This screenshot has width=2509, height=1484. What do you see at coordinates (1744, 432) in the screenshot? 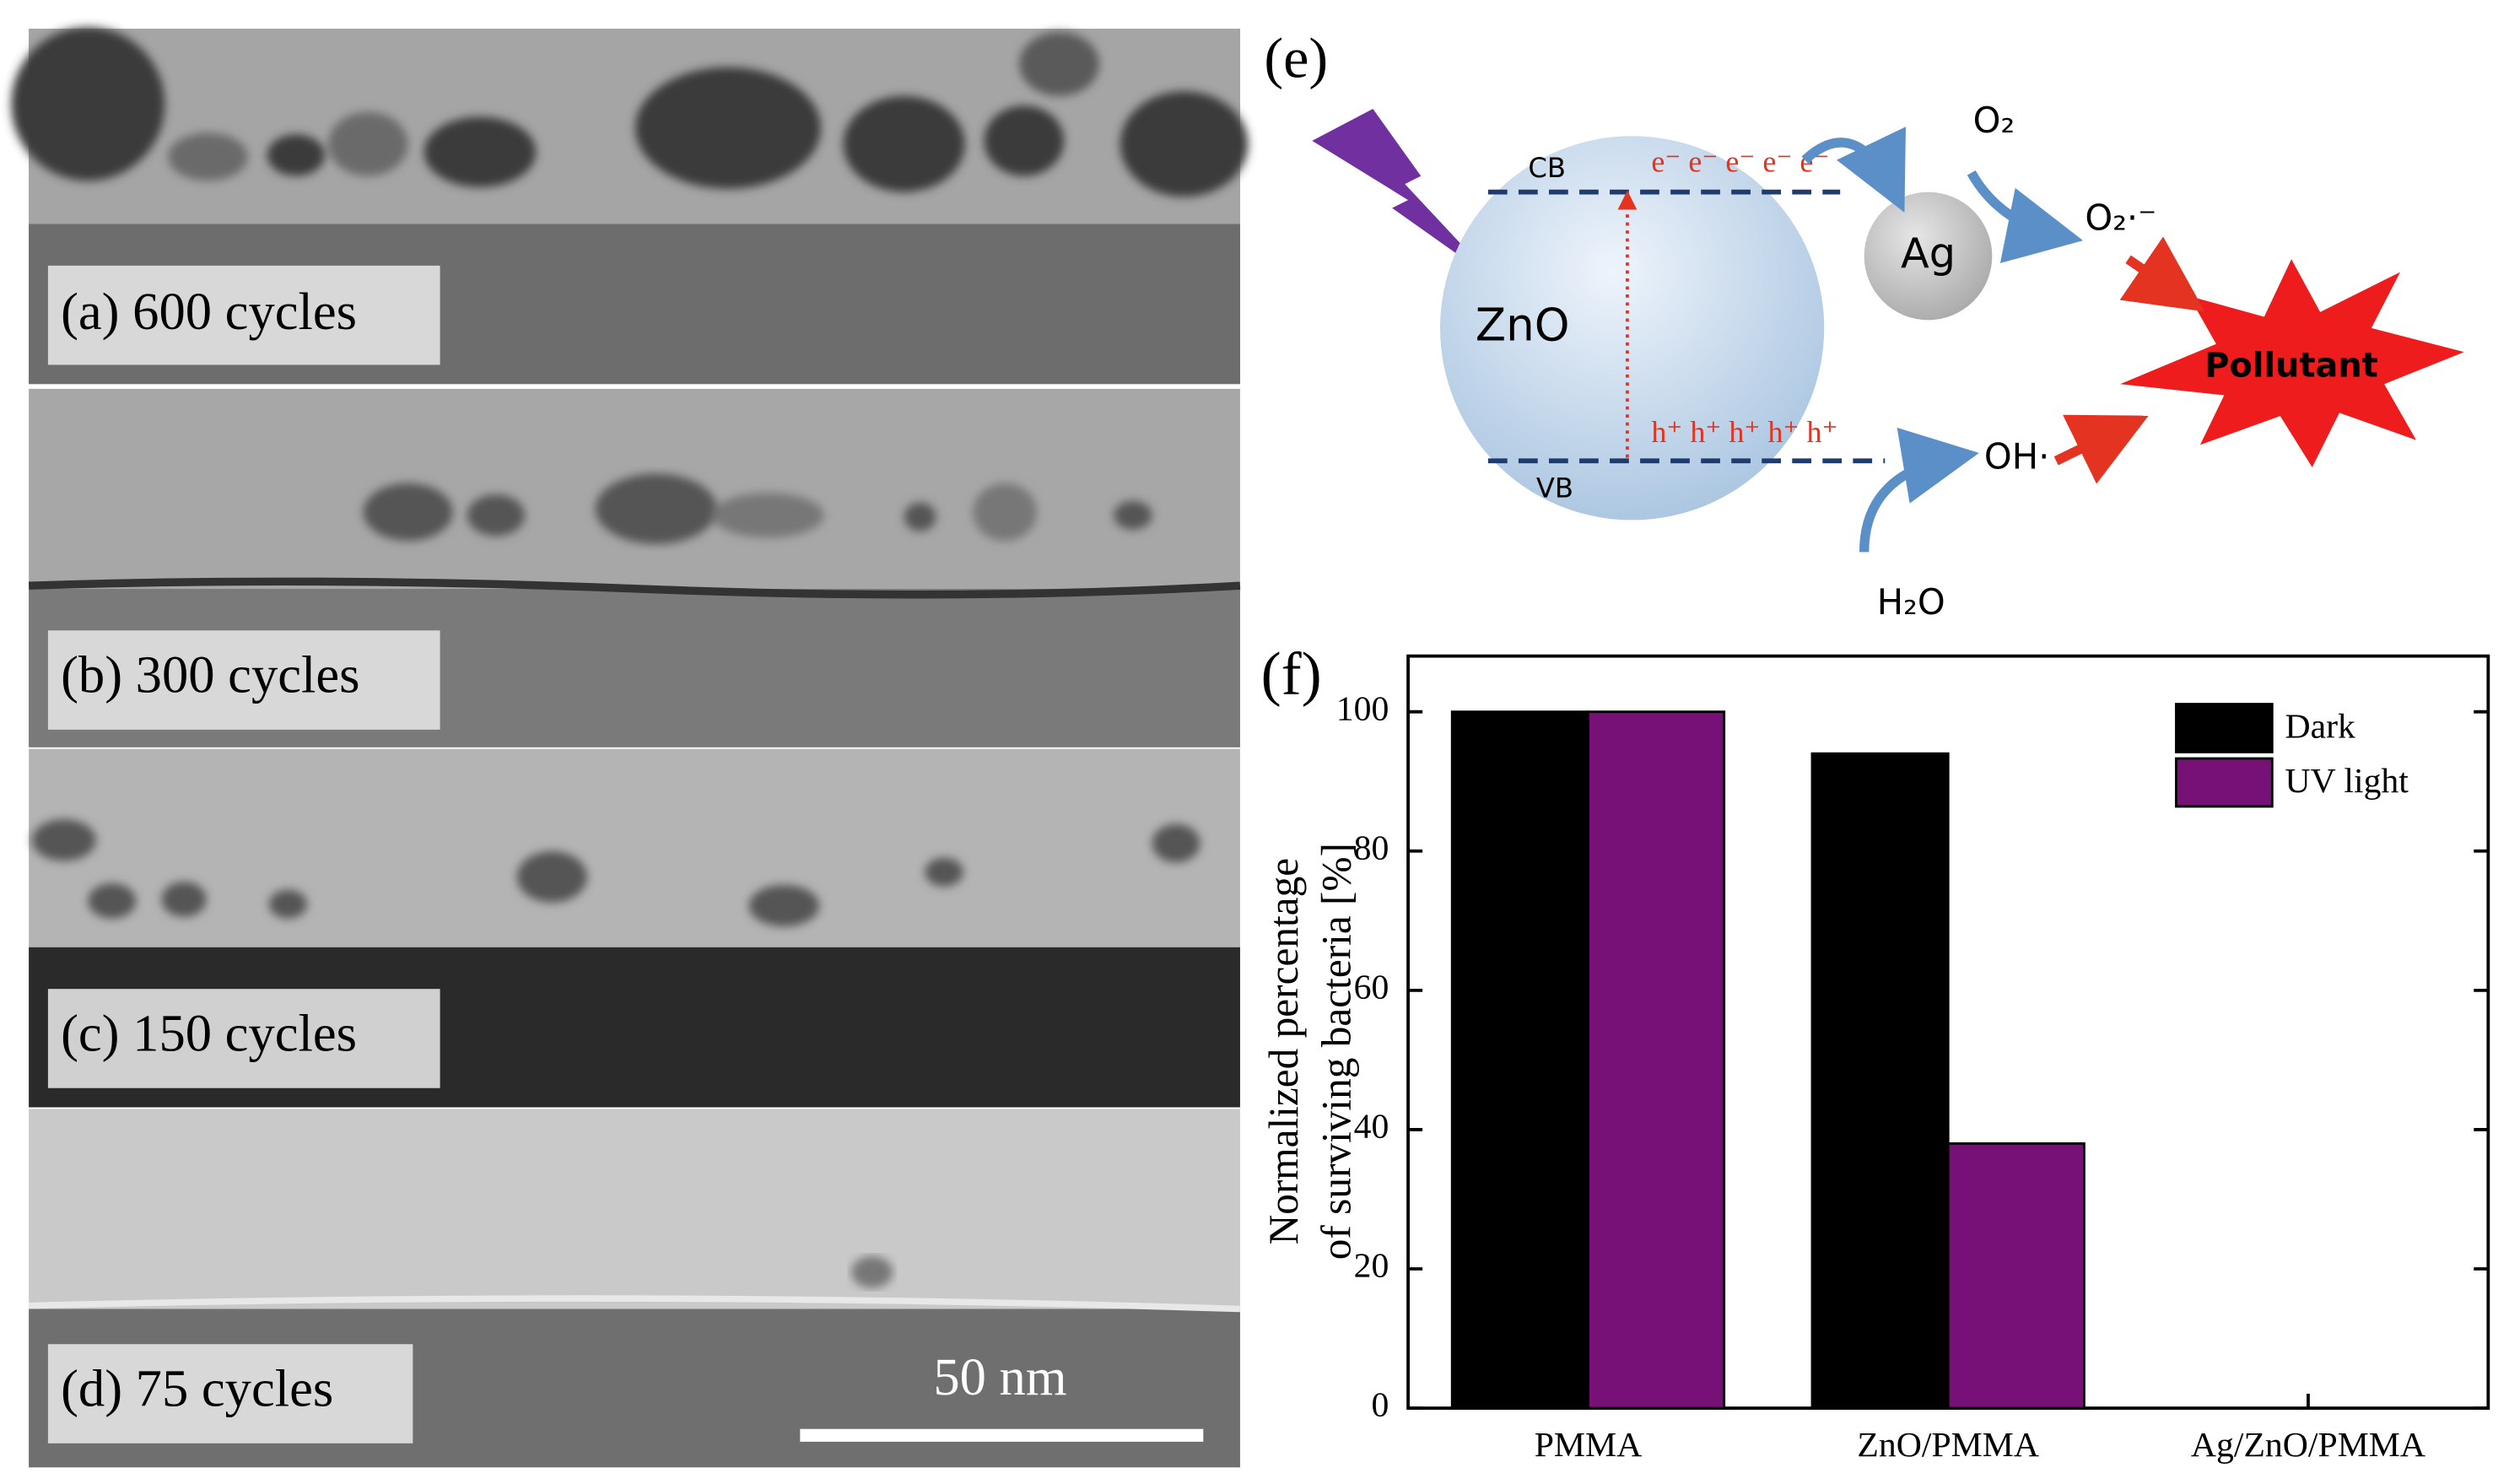
I see `holes-label: h⁺ h⁺ h⁺ h⁺ h⁺` at bounding box center [1744, 432].